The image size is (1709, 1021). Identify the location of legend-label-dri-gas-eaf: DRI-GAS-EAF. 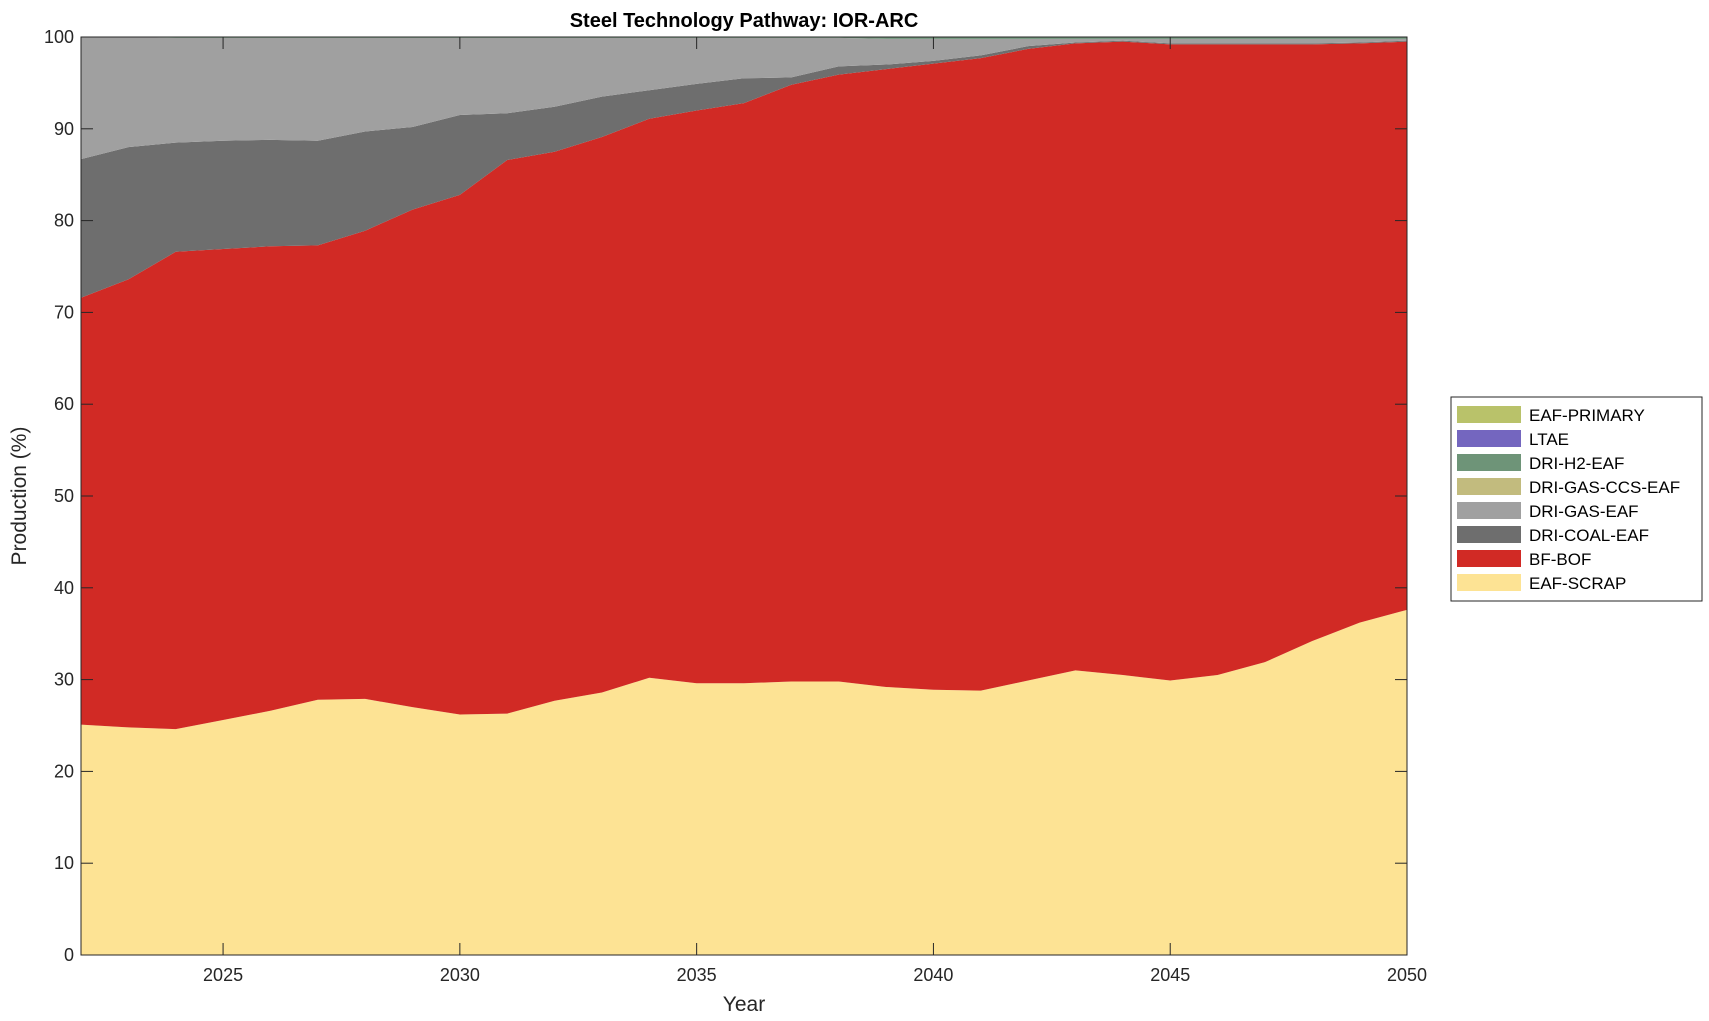
(1584, 511).